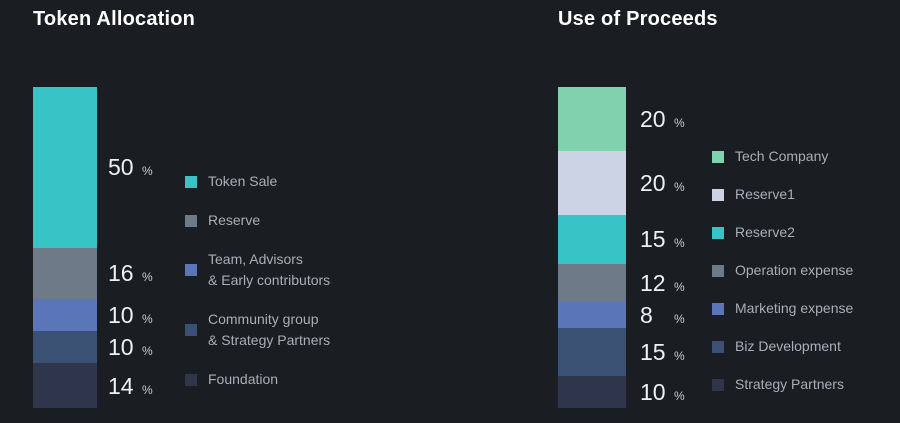  I want to click on legend-item: Reserve1, so click(782, 194).